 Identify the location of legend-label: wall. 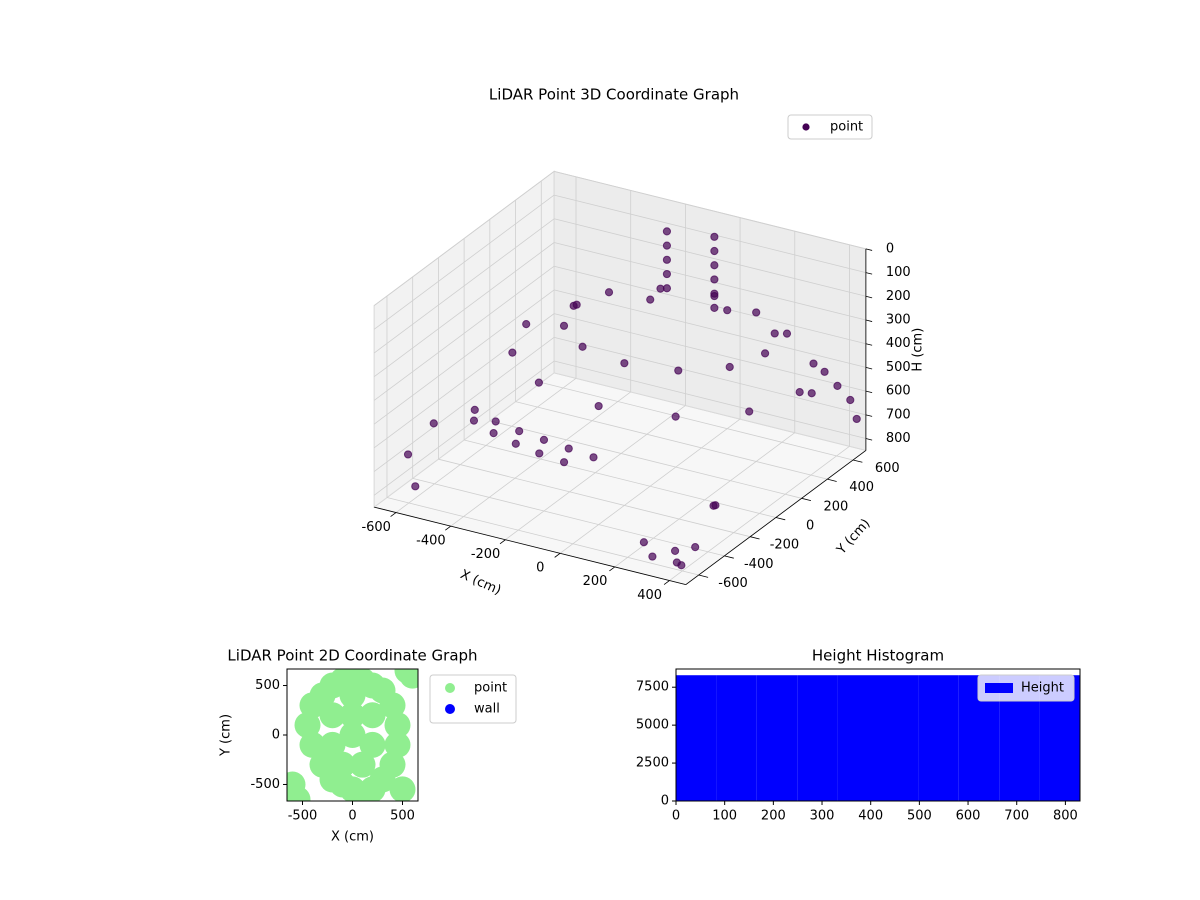
(487, 709).